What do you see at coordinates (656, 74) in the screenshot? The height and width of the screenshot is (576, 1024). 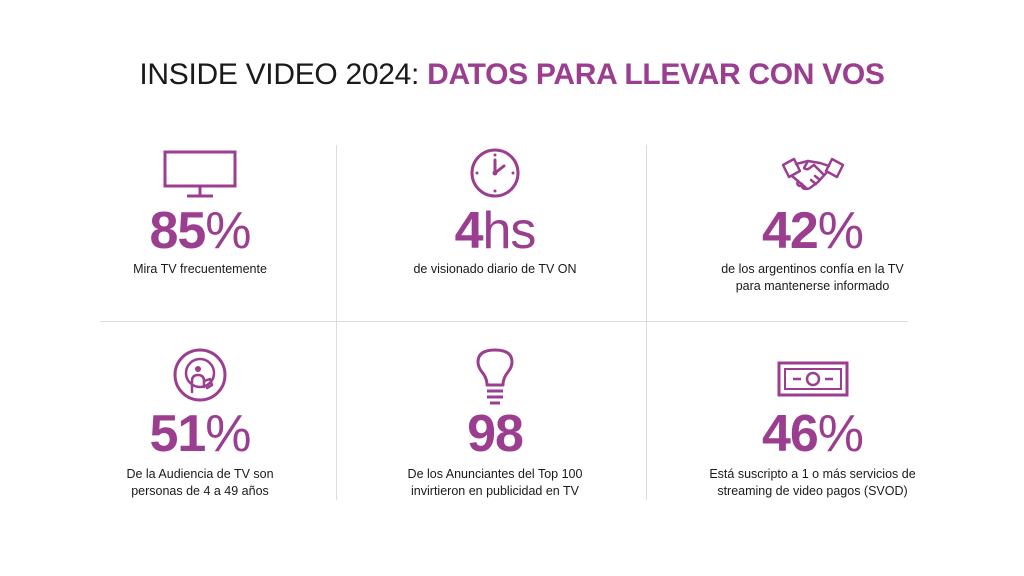 I see `title-part-2: DATOS PARA LLEVAR CON VOS` at bounding box center [656, 74].